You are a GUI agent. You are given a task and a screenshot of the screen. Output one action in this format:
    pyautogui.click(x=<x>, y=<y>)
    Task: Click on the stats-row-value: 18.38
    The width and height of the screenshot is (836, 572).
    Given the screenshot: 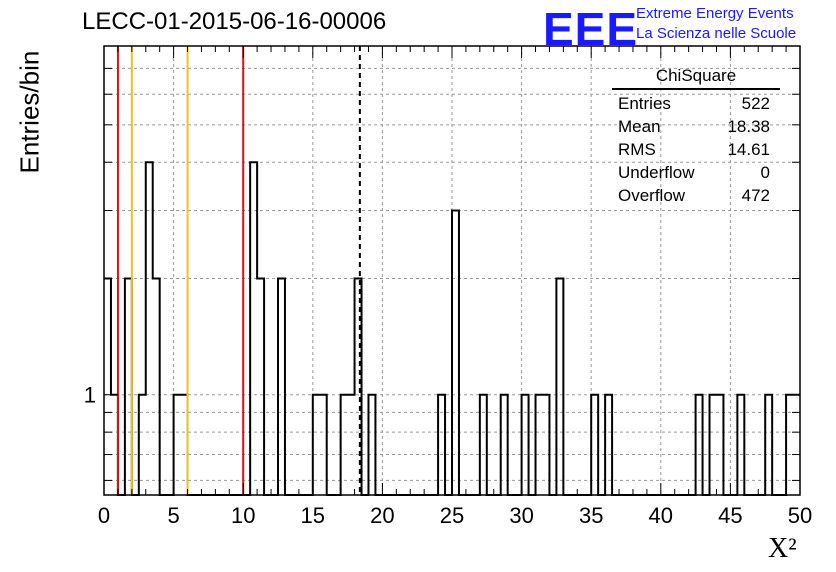 What is the action you would take?
    pyautogui.click(x=748, y=126)
    